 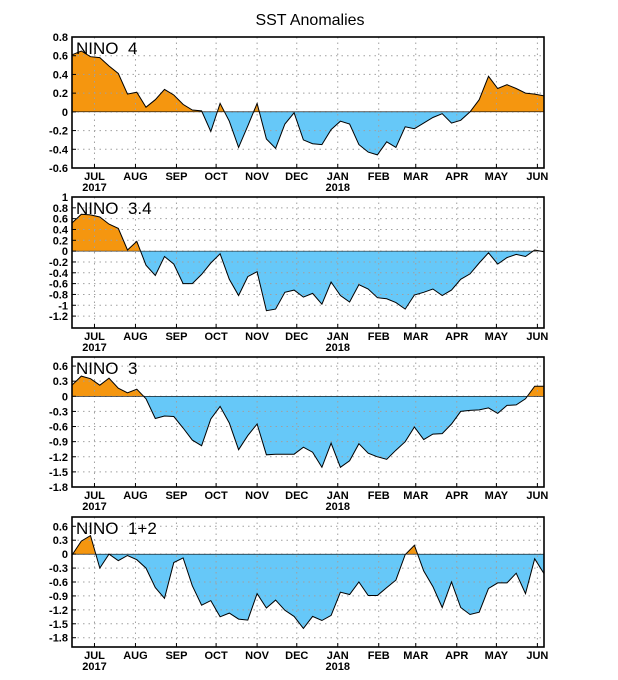 I want to click on y-tick-label: 0.2, so click(x=60, y=241).